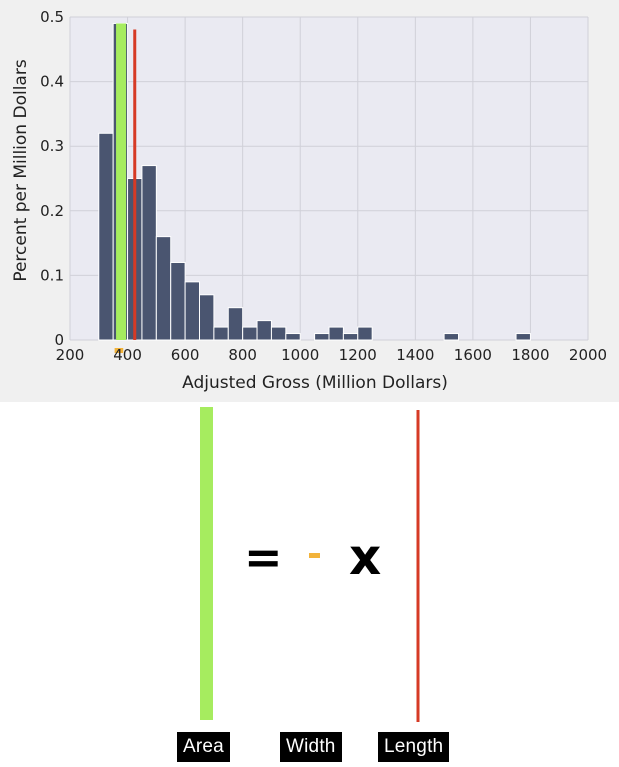 The image size is (619, 767). I want to click on equals-sign: =, so click(263, 557).